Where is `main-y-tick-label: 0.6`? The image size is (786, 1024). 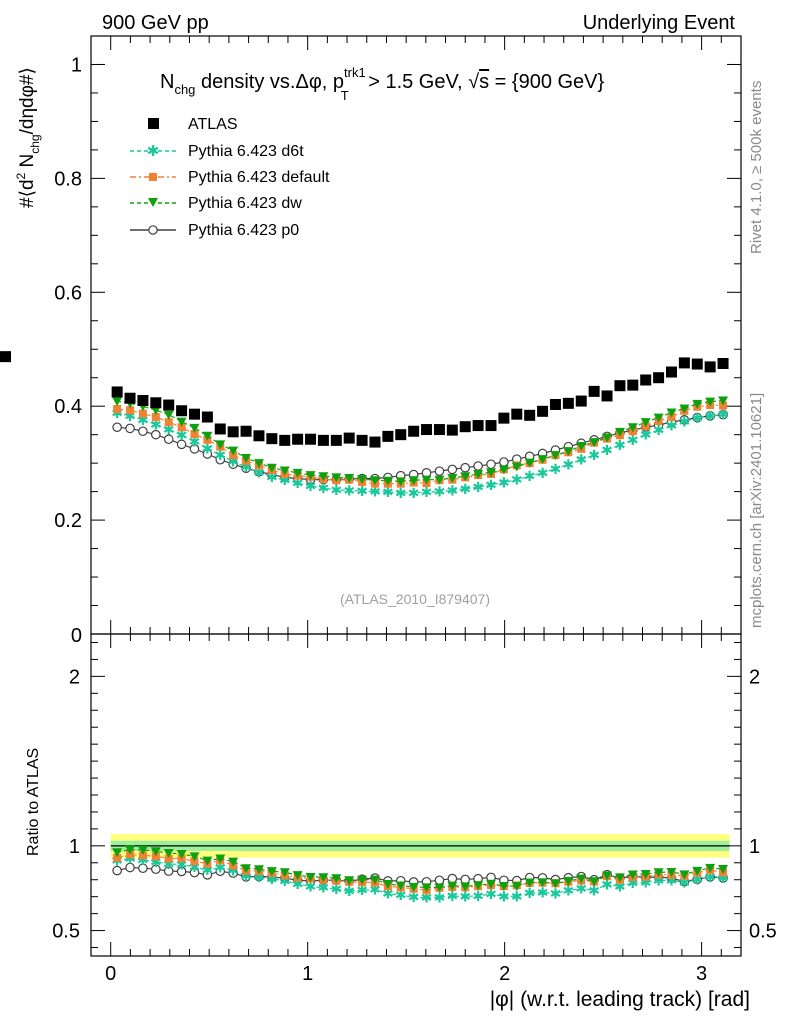
main-y-tick-label: 0.6 is located at coordinates (68, 293).